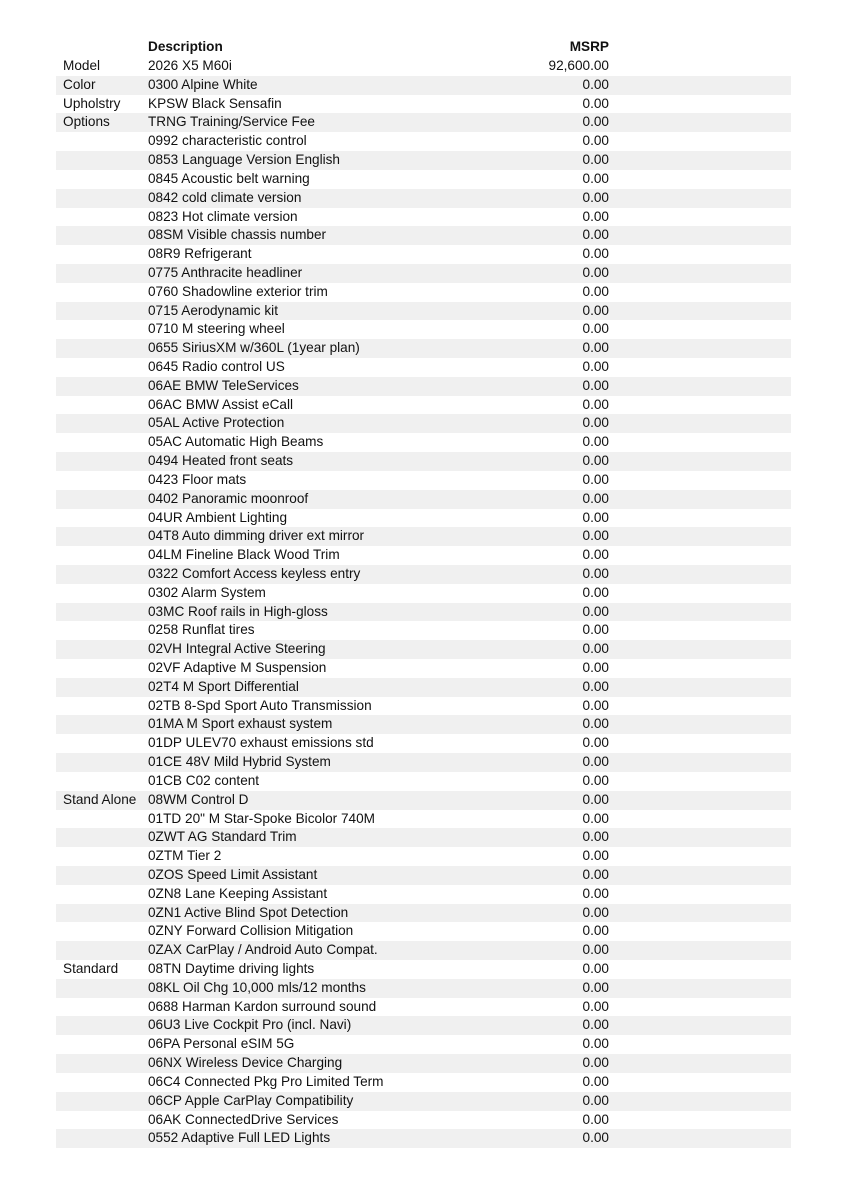  Describe the element at coordinates (423, 593) in the screenshot. I see `table-row: 0302 Alarm System 0.00` at that location.